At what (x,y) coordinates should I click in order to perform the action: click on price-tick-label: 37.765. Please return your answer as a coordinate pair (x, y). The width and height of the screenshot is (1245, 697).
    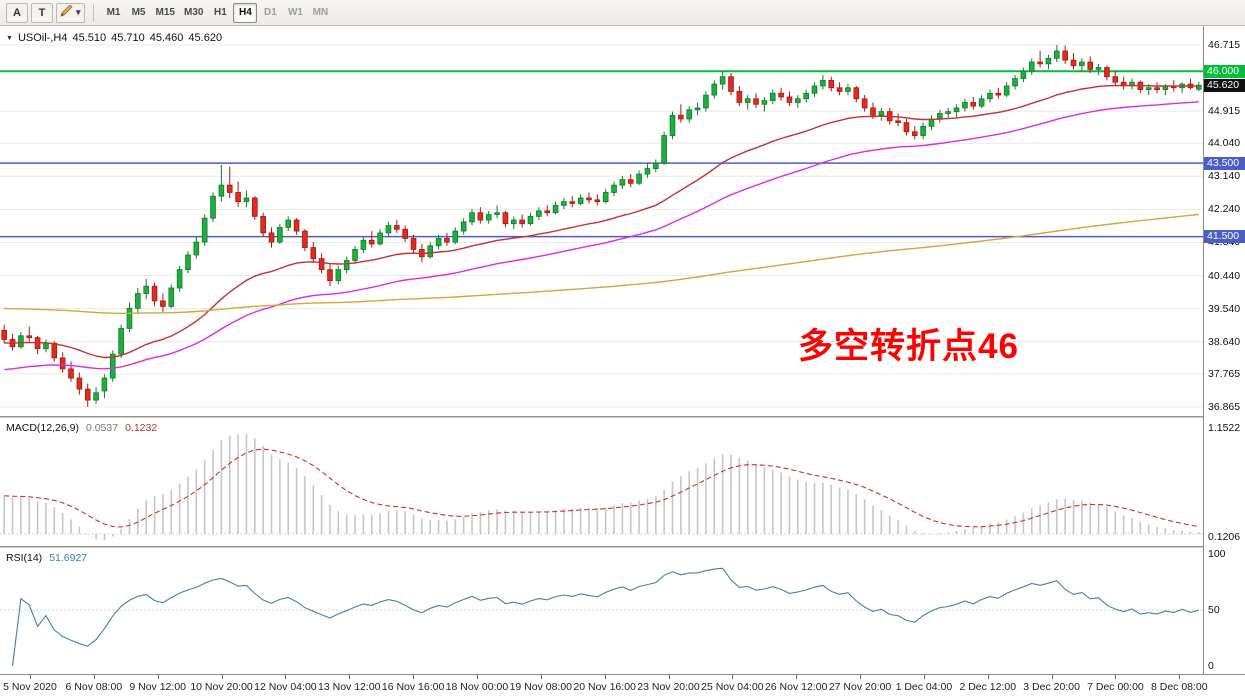
    Looking at the image, I should click on (1224, 373).